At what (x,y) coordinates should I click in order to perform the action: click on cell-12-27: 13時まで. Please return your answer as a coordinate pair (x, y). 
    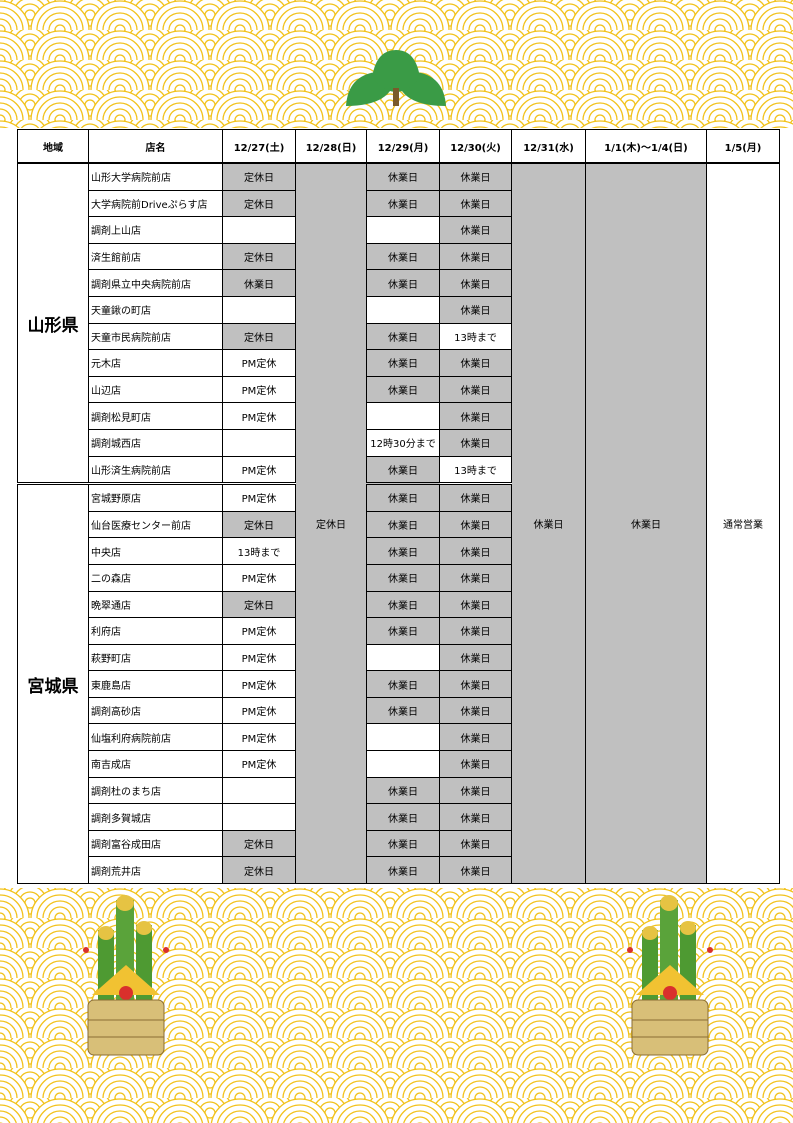
    Looking at the image, I should click on (259, 551).